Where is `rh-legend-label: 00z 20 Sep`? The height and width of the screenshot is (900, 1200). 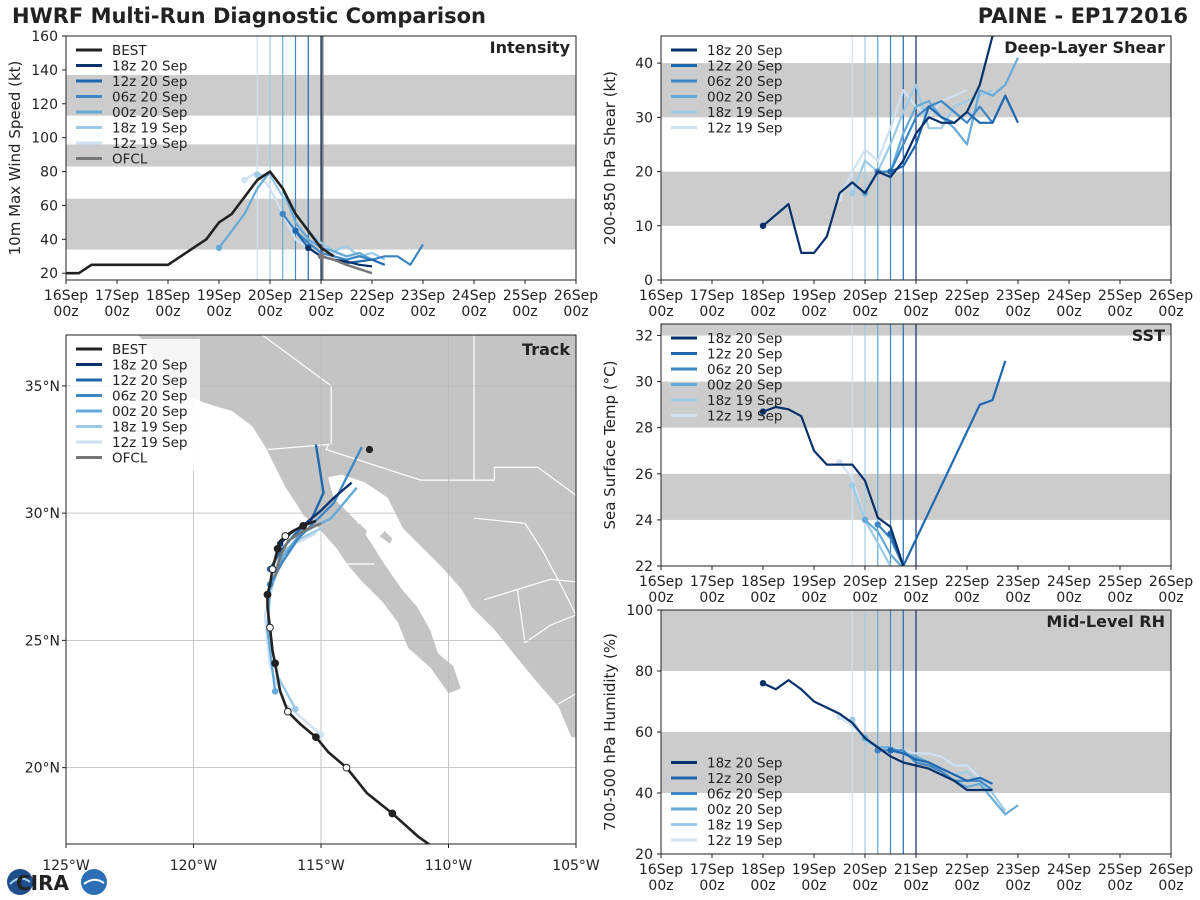
rh-legend-label: 00z 20 Sep is located at coordinates (744, 810).